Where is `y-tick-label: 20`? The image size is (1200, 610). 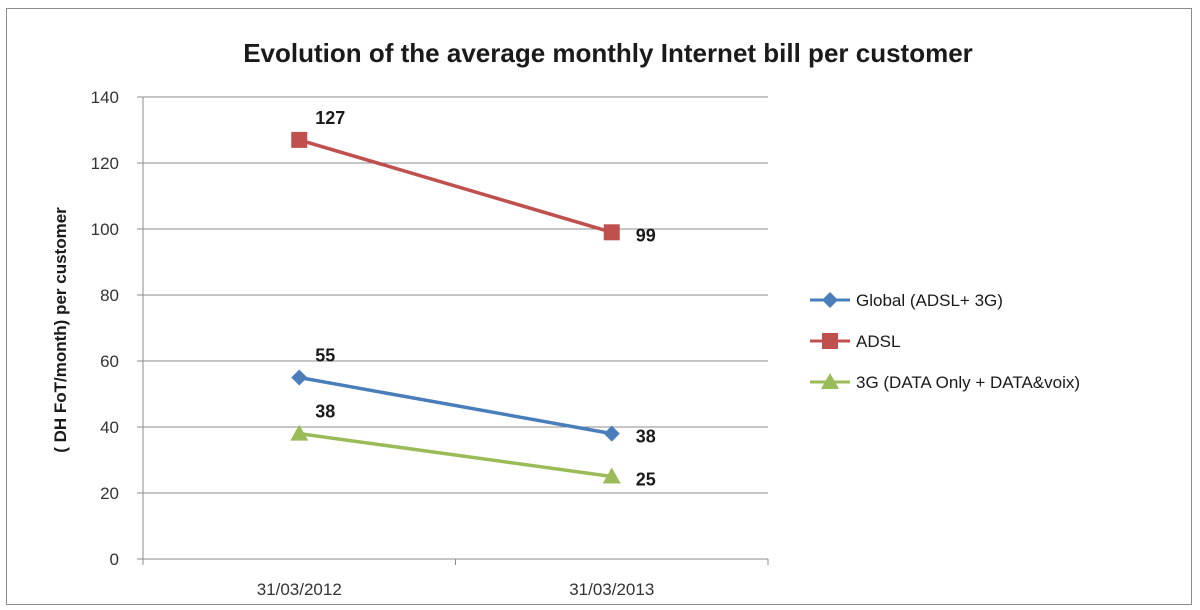 y-tick-label: 20 is located at coordinates (109, 493).